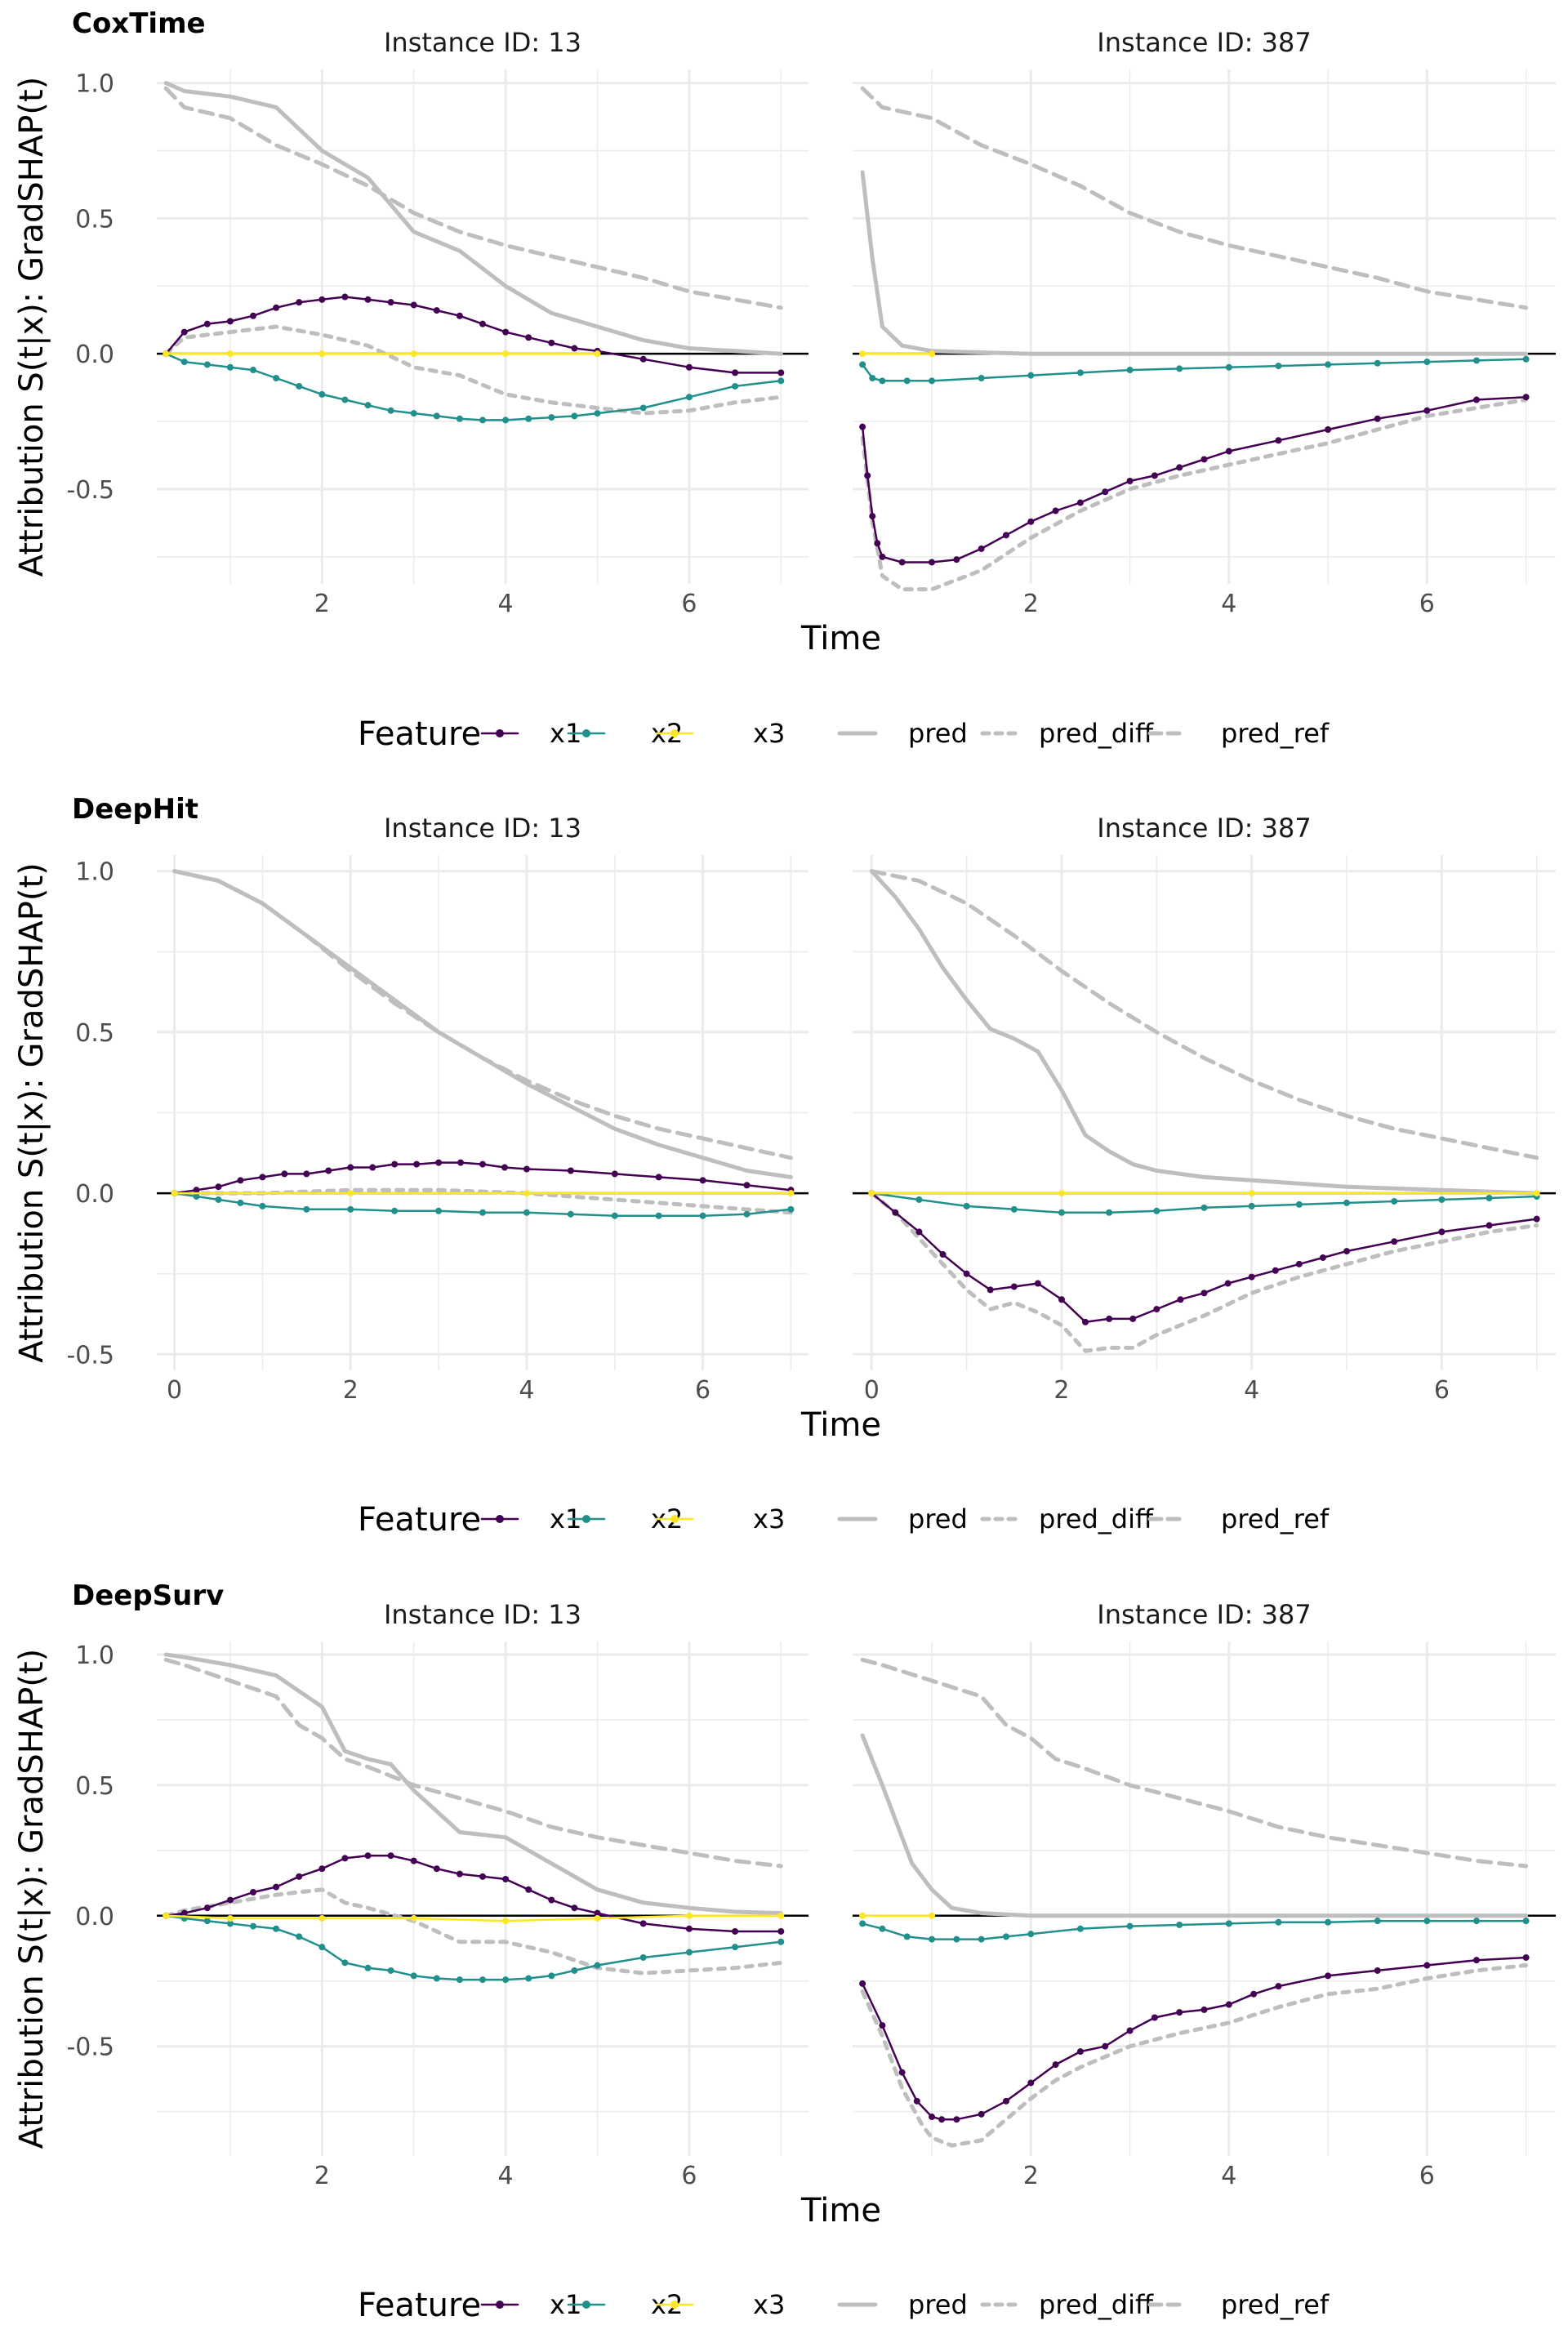  I want to click on facet-label: Instance ID: 387, so click(1204, 828).